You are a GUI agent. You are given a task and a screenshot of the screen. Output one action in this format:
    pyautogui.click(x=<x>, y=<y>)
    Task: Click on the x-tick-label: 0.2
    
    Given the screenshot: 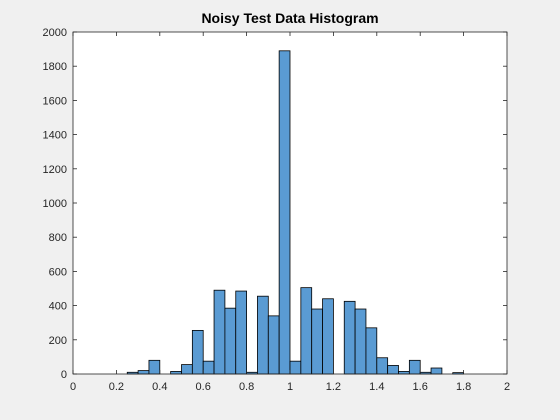 What is the action you would take?
    pyautogui.click(x=116, y=387)
    